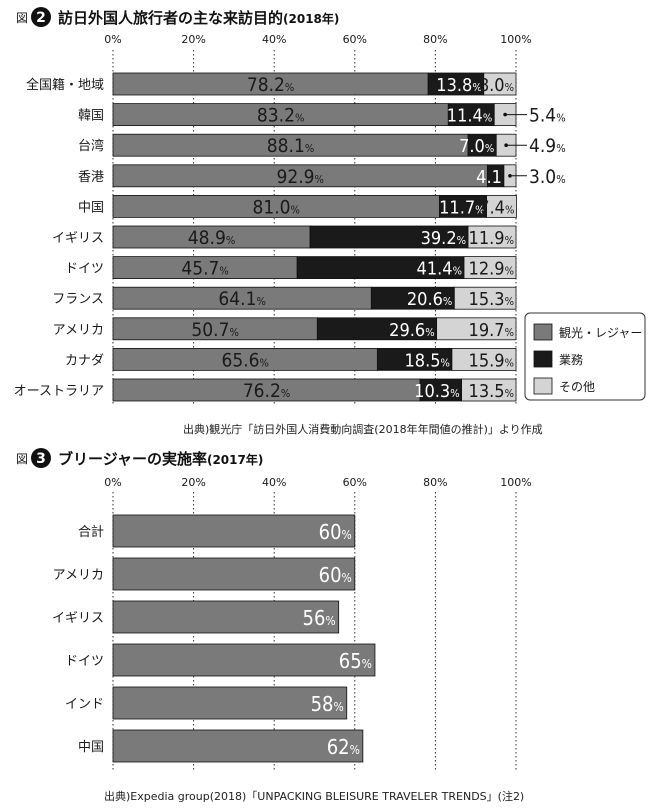  What do you see at coordinates (429, 299) in the screenshot?
I see `data-label: 20.6%` at bounding box center [429, 299].